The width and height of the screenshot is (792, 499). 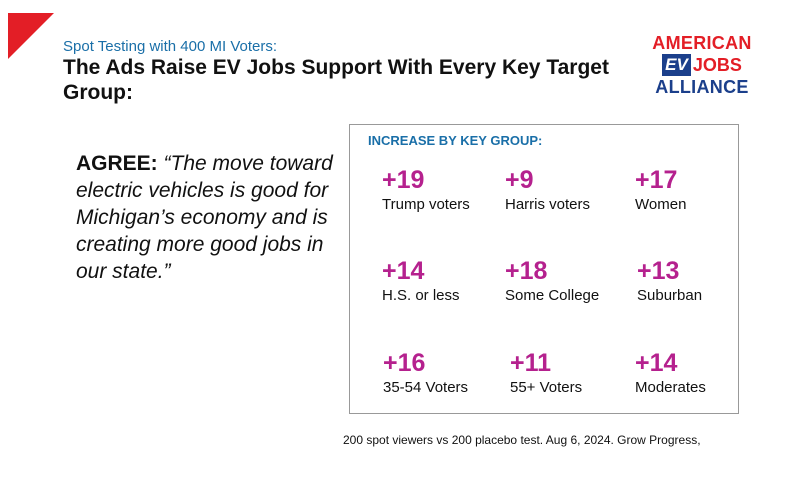 I want to click on stat-35-54-voters: +16 35-54 Voters, so click(x=425, y=372).